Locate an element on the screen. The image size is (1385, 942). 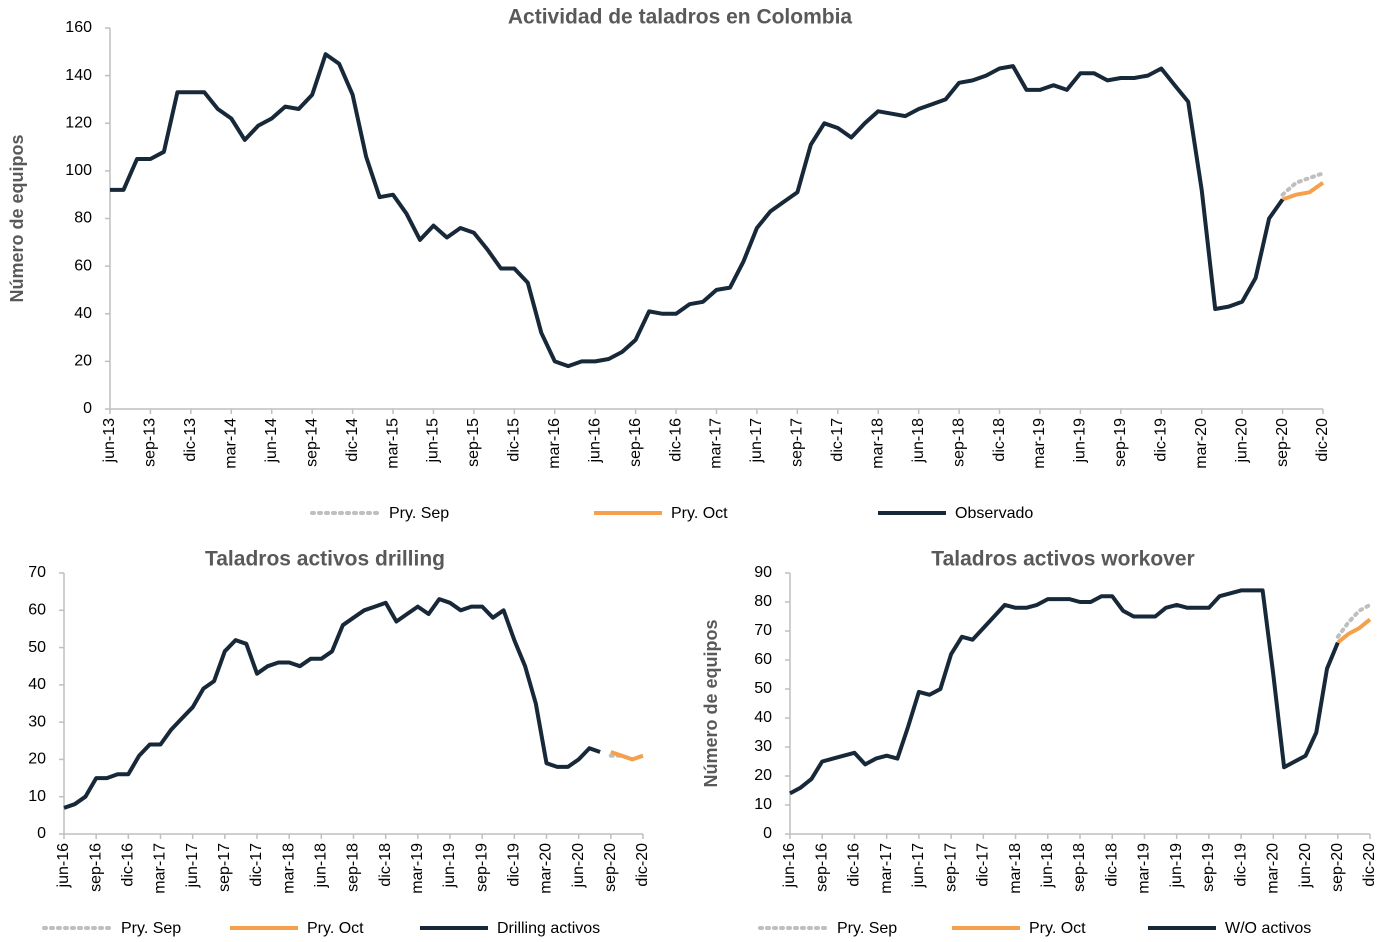
y-tick-label: 120 is located at coordinates (78, 122).